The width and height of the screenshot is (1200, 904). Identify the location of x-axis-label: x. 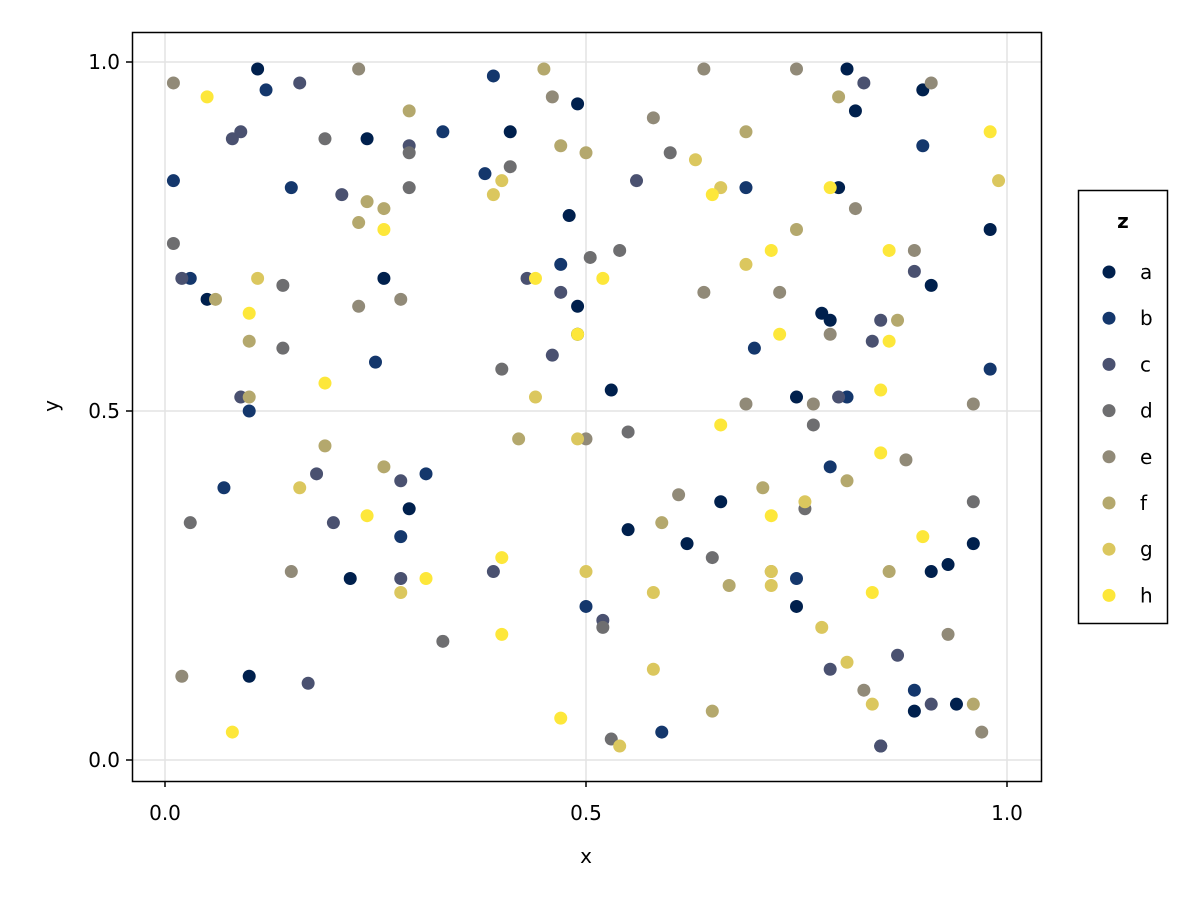
(586, 856).